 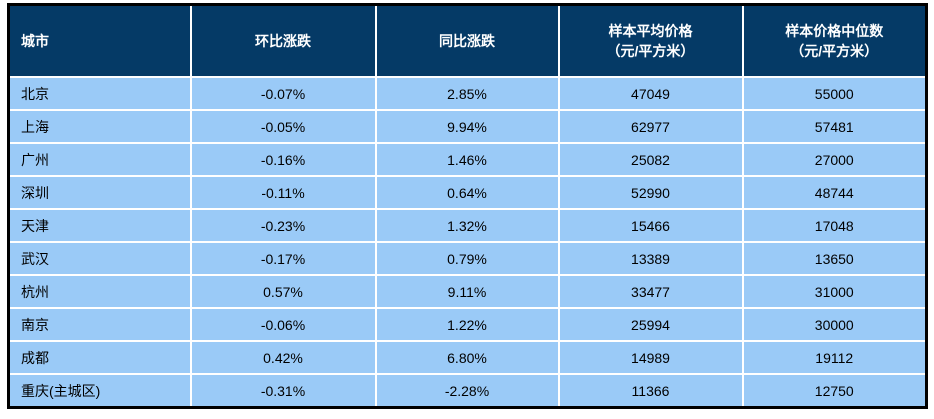 I want to click on table-row: 广州 -0.16% 1.46% 25082 27000, so click(x=467, y=159).